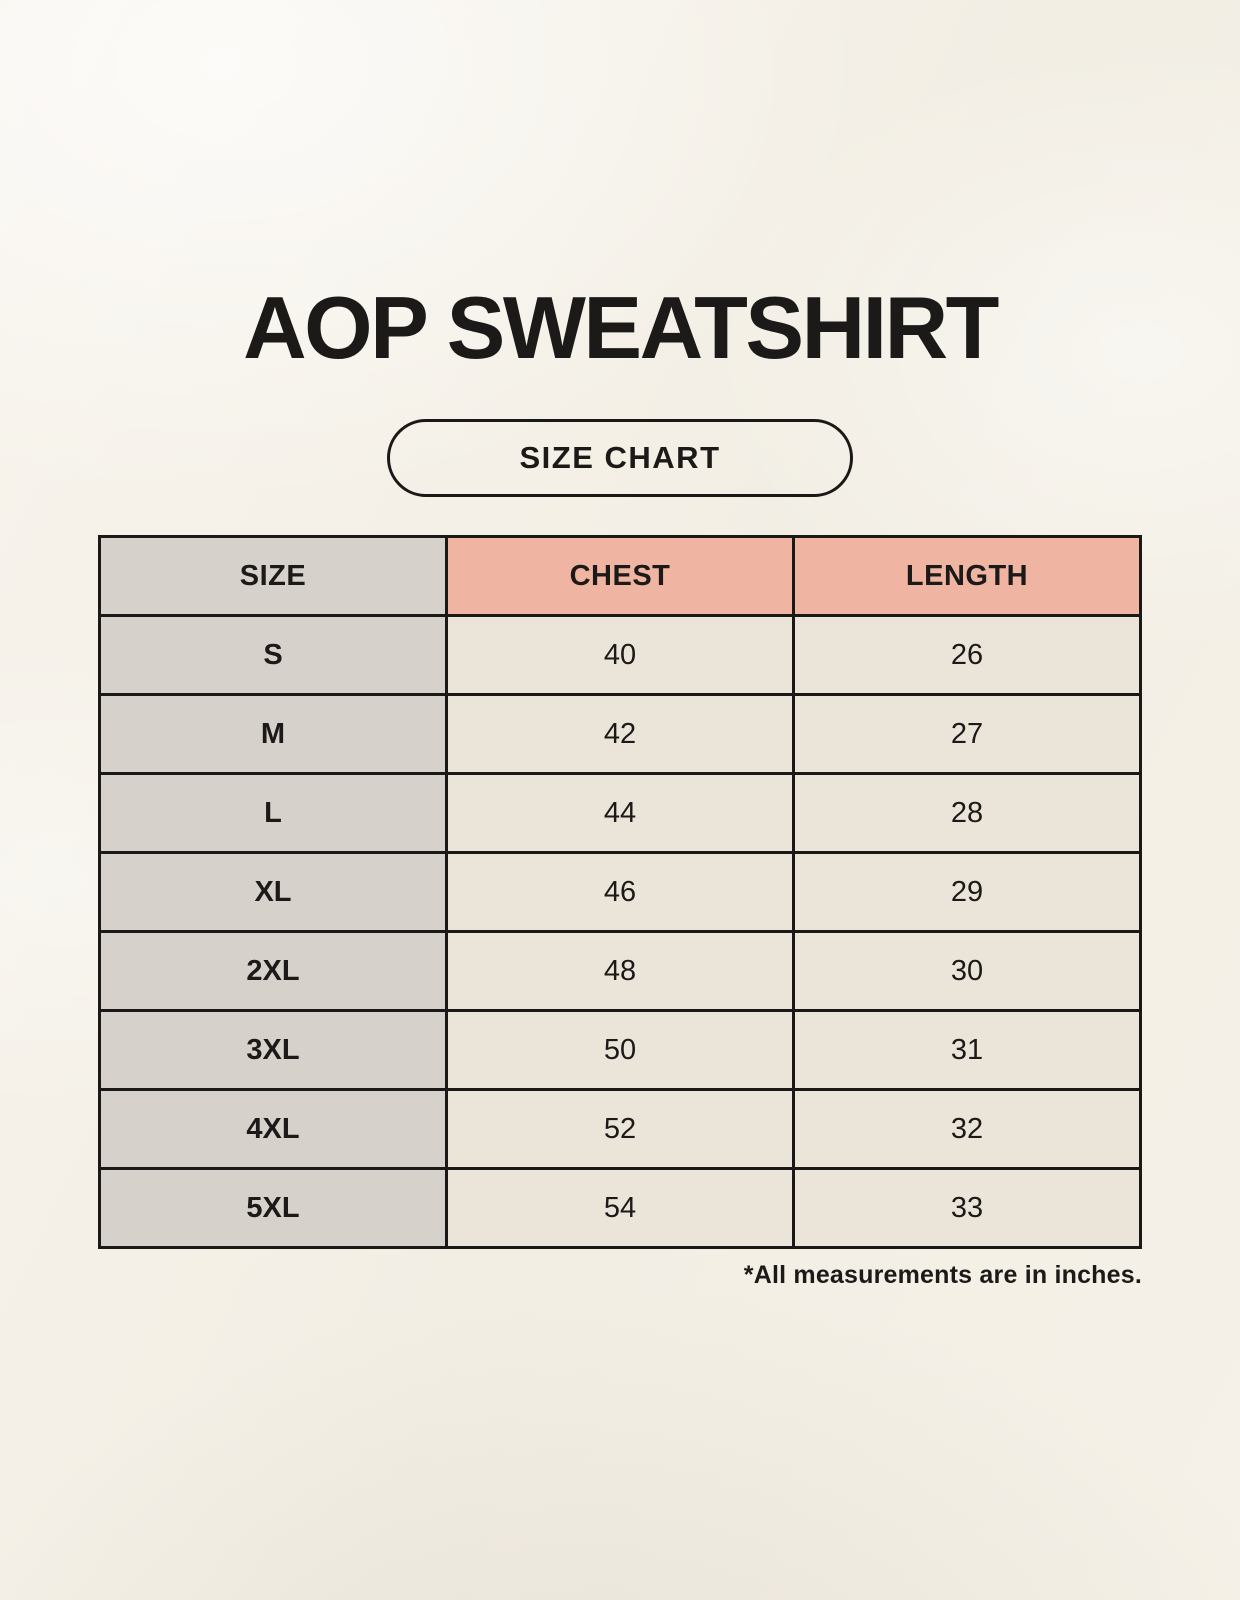 The width and height of the screenshot is (1240, 1600). I want to click on length-value-cell: 32, so click(967, 1129).